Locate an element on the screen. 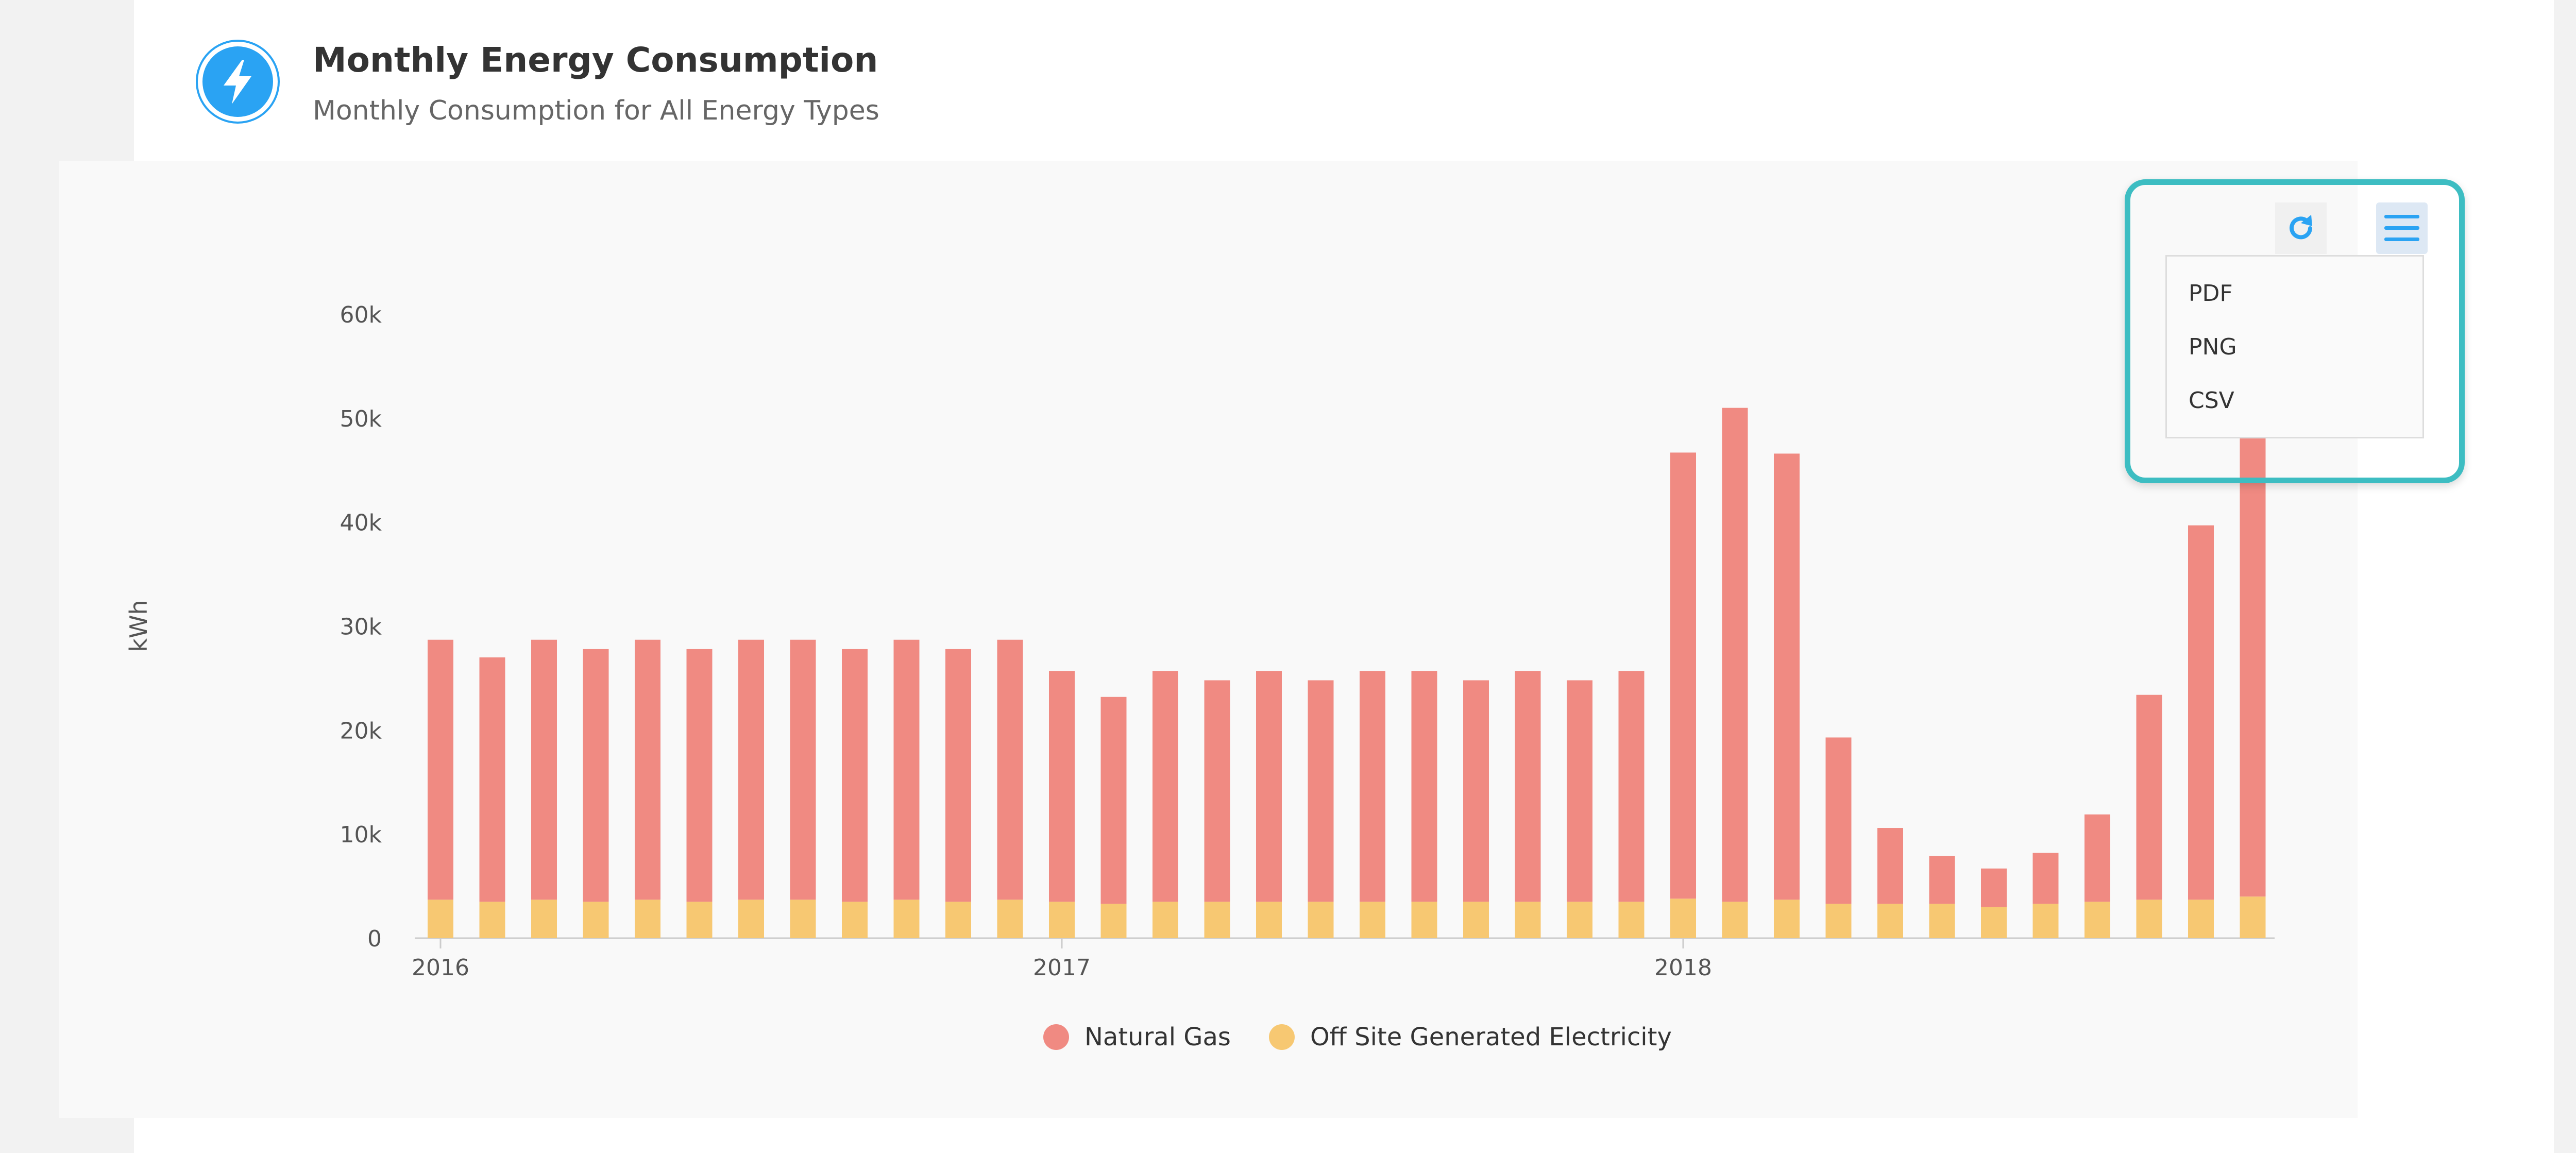  y-tick-label: 50k is located at coordinates (361, 419).